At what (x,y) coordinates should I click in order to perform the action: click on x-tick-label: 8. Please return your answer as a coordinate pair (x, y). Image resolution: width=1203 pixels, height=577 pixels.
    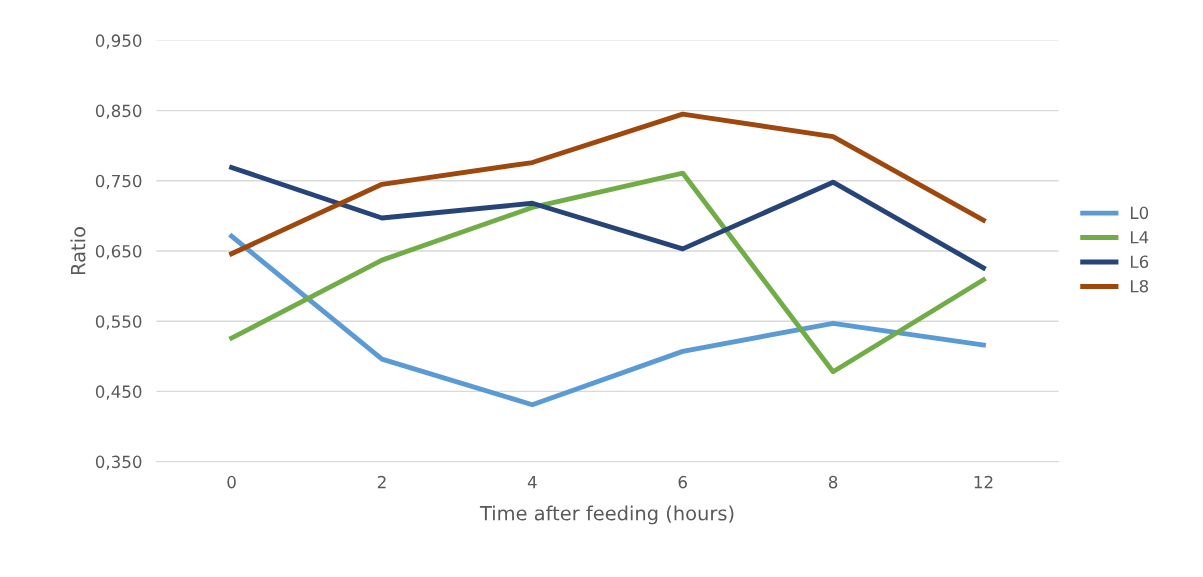
    Looking at the image, I should click on (833, 482).